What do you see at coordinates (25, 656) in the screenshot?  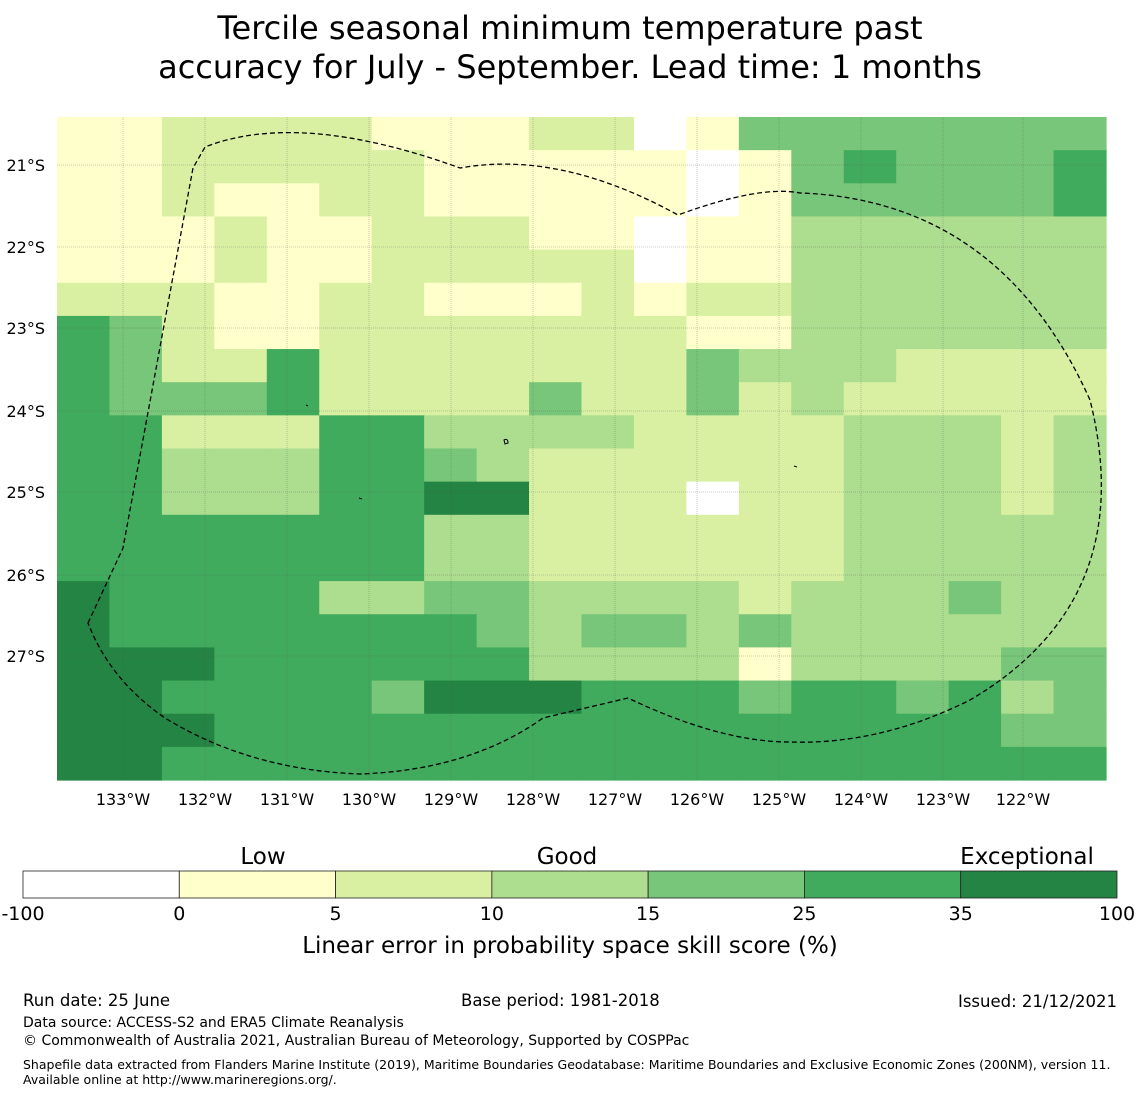 I see `latitude-label: 27°S` at bounding box center [25, 656].